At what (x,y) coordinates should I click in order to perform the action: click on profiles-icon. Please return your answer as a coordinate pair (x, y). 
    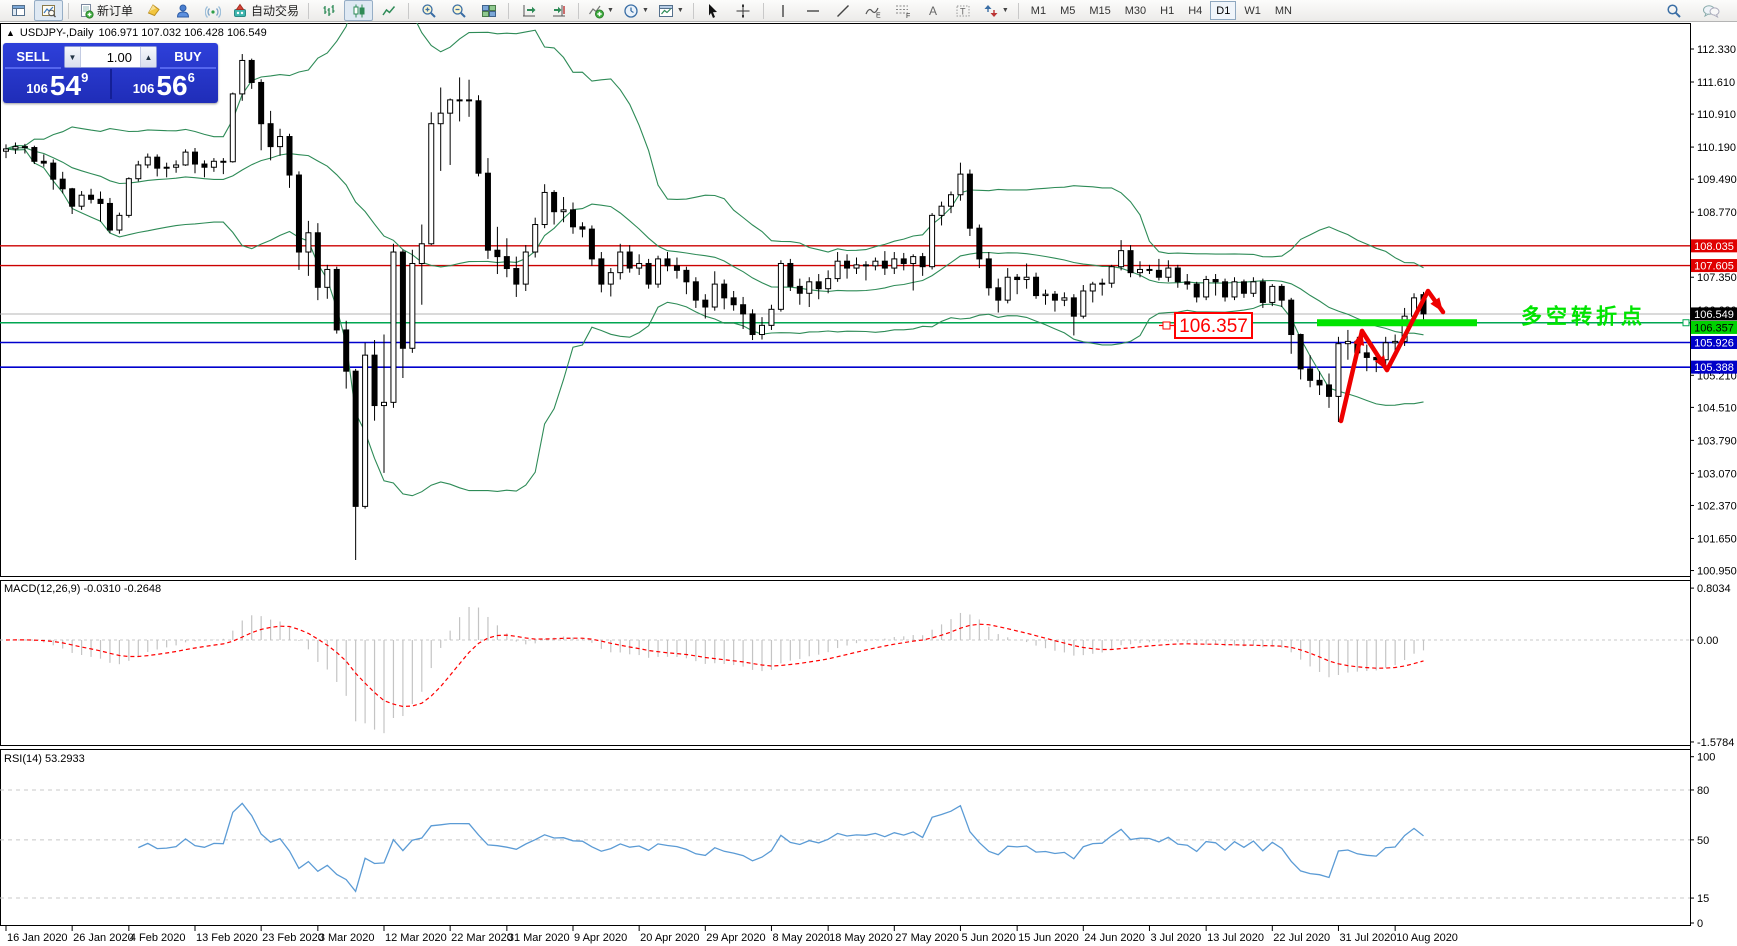
    Looking at the image, I should click on (48, 10).